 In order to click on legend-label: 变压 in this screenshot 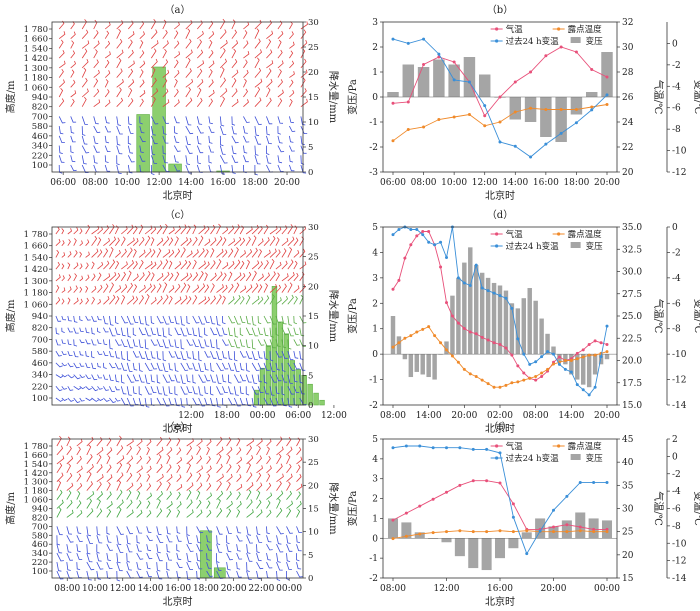, I will do `click(595, 458)`.